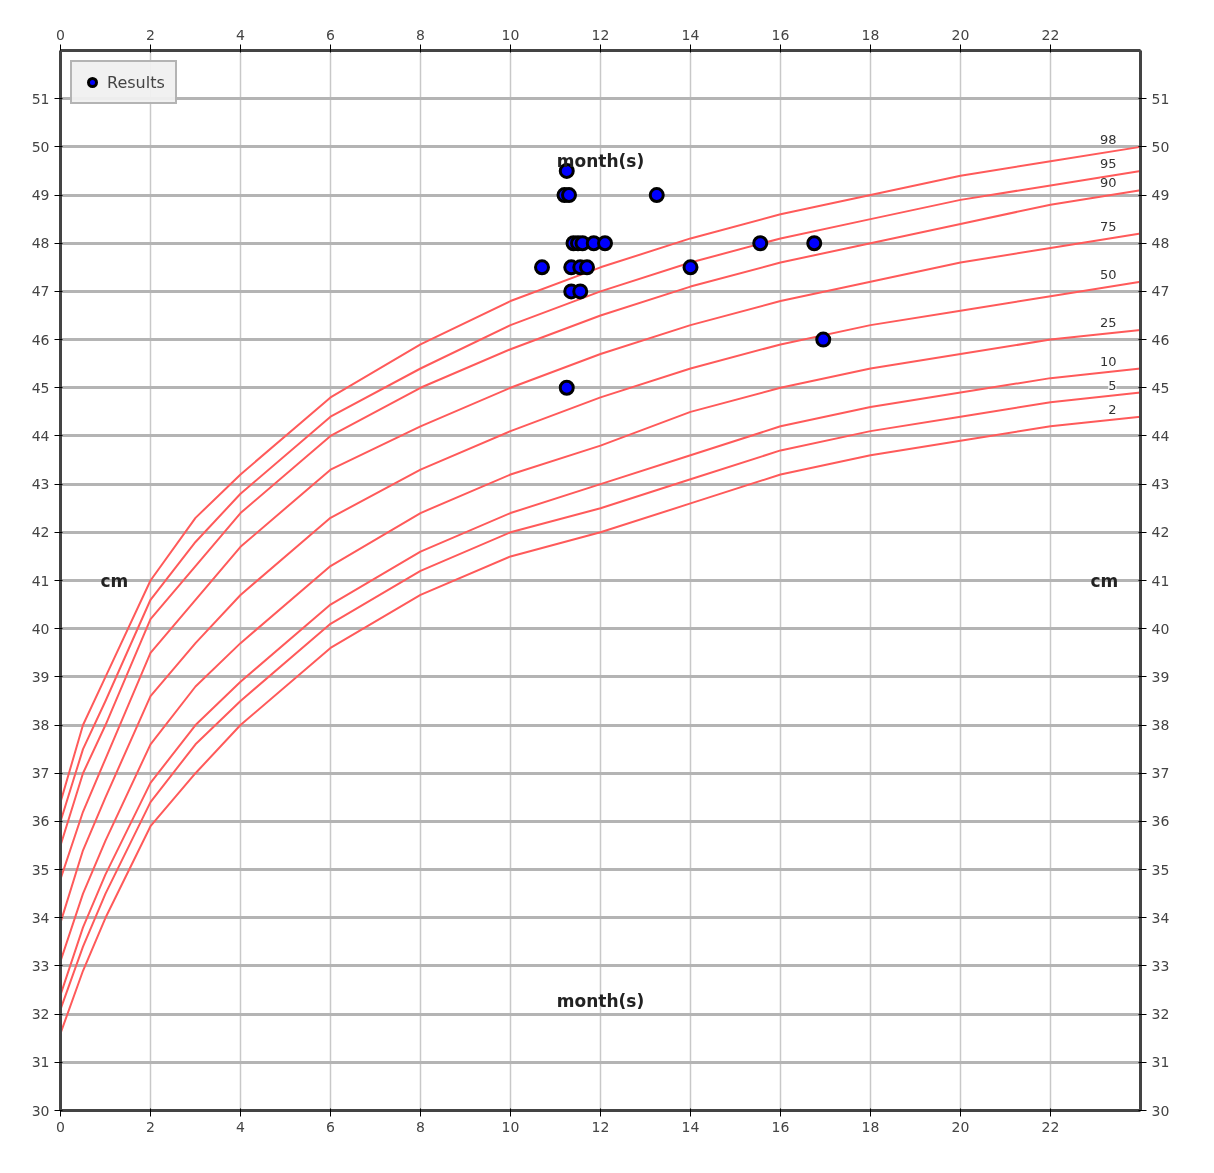 The width and height of the screenshot is (1214, 1173). I want to click on x-tick-label: 0, so click(60, 34).